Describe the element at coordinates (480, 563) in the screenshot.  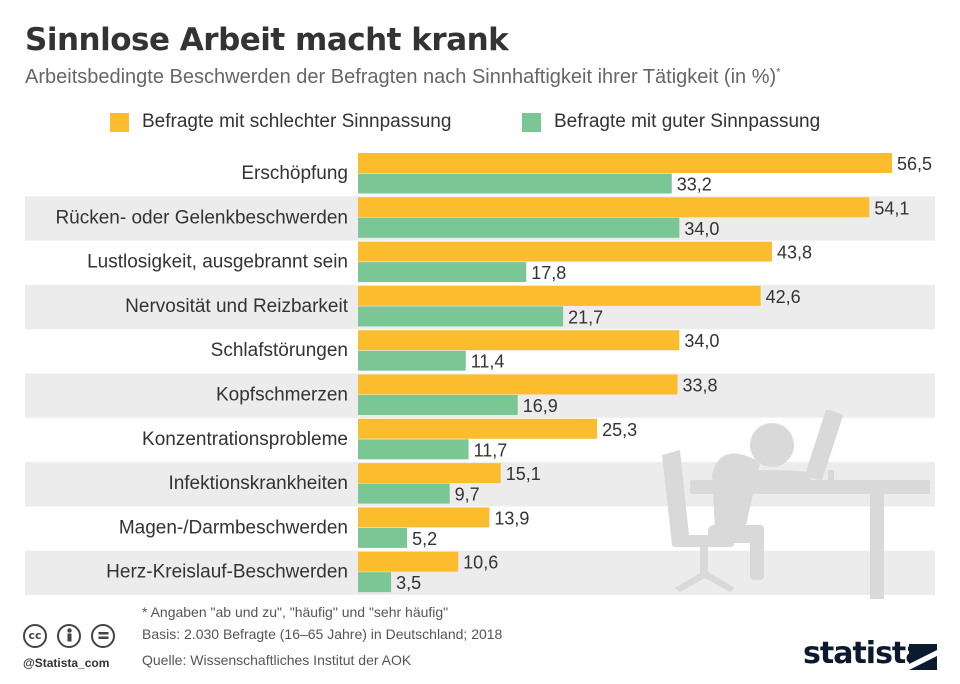
I see `value-label: 10,6` at that location.